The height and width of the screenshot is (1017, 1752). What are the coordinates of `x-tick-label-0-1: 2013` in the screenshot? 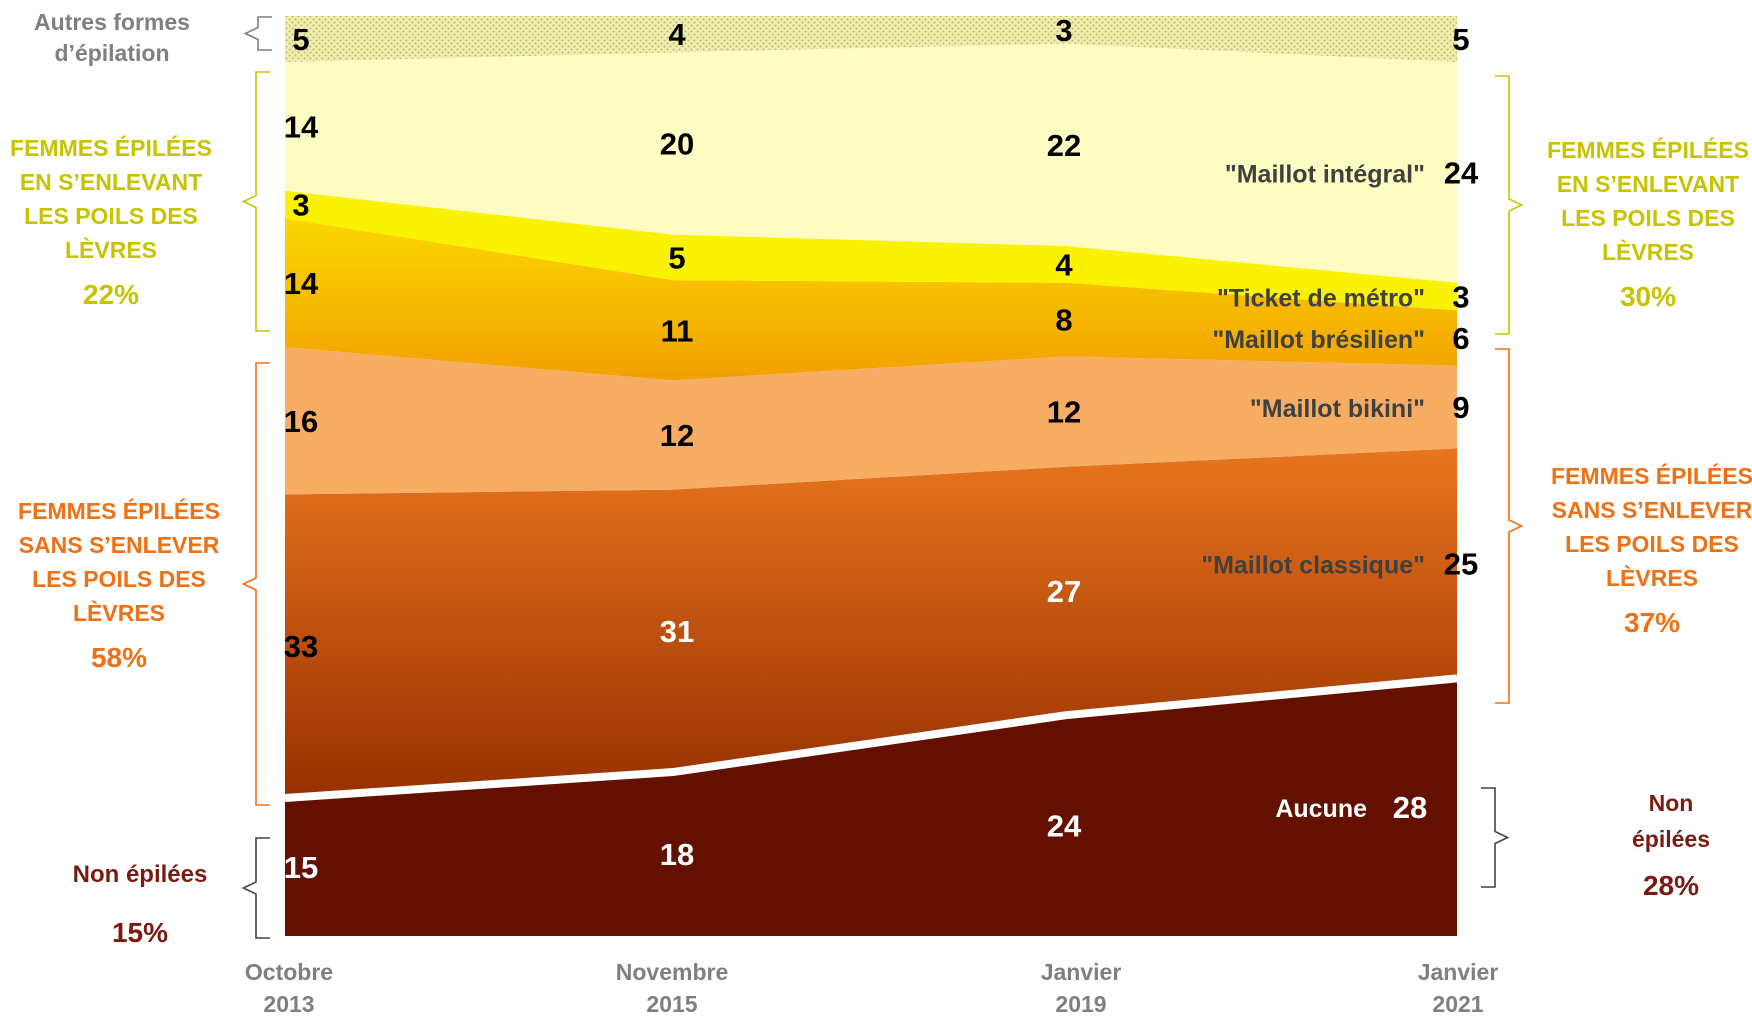 It's located at (288, 1004).